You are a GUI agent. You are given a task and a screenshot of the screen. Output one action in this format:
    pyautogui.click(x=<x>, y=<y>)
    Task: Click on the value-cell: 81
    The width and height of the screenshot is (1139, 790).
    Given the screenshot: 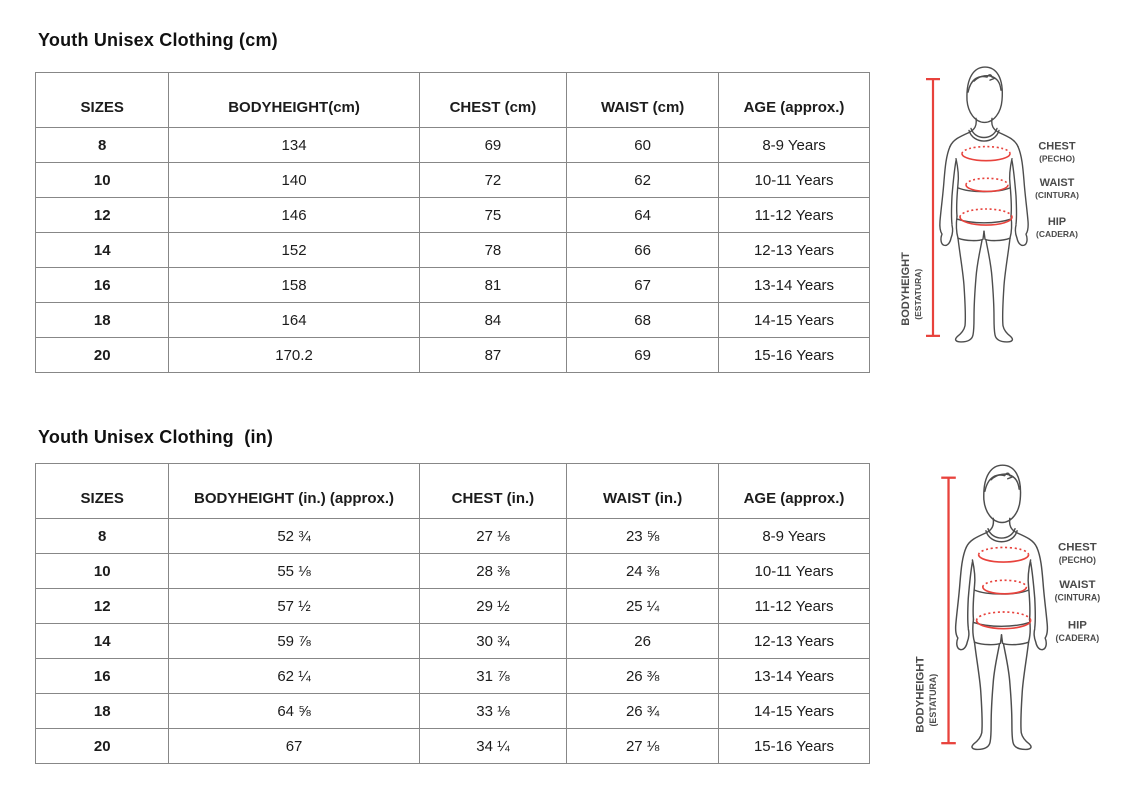 What is the action you would take?
    pyautogui.click(x=493, y=285)
    